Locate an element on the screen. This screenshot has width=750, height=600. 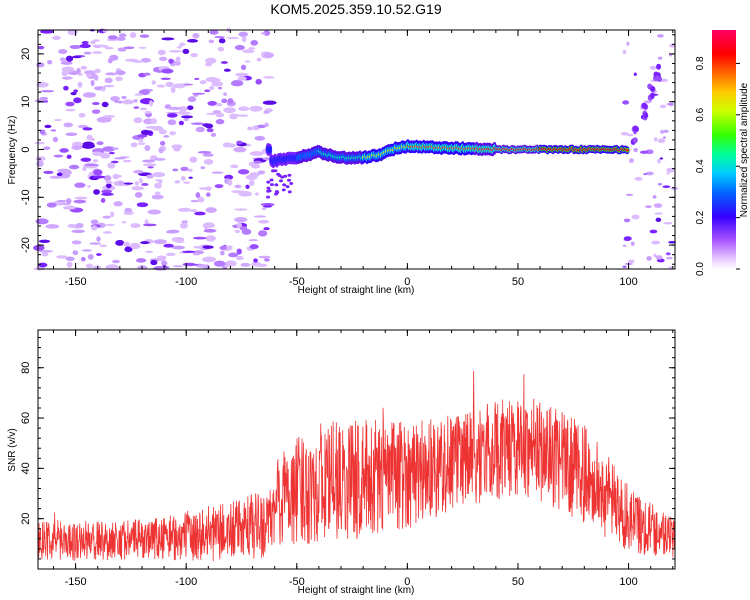
x-tick-label: 50 is located at coordinates (518, 582).